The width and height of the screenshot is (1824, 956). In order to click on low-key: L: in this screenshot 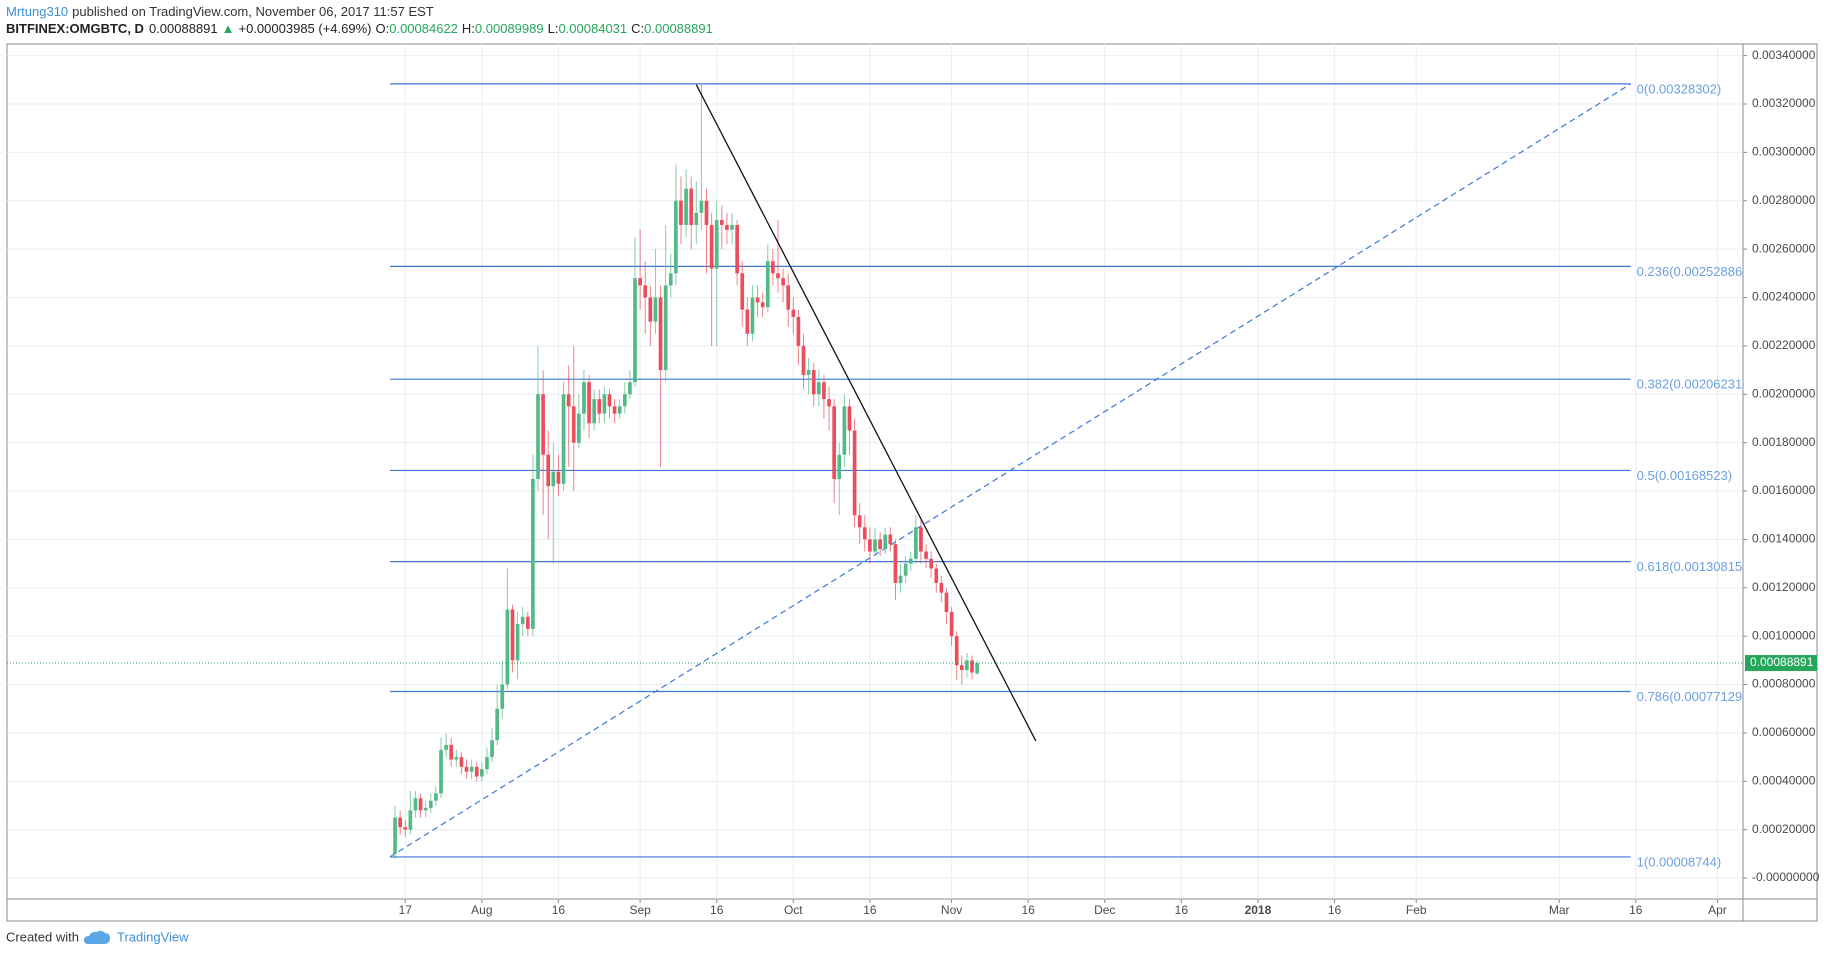, I will do `click(553, 28)`.